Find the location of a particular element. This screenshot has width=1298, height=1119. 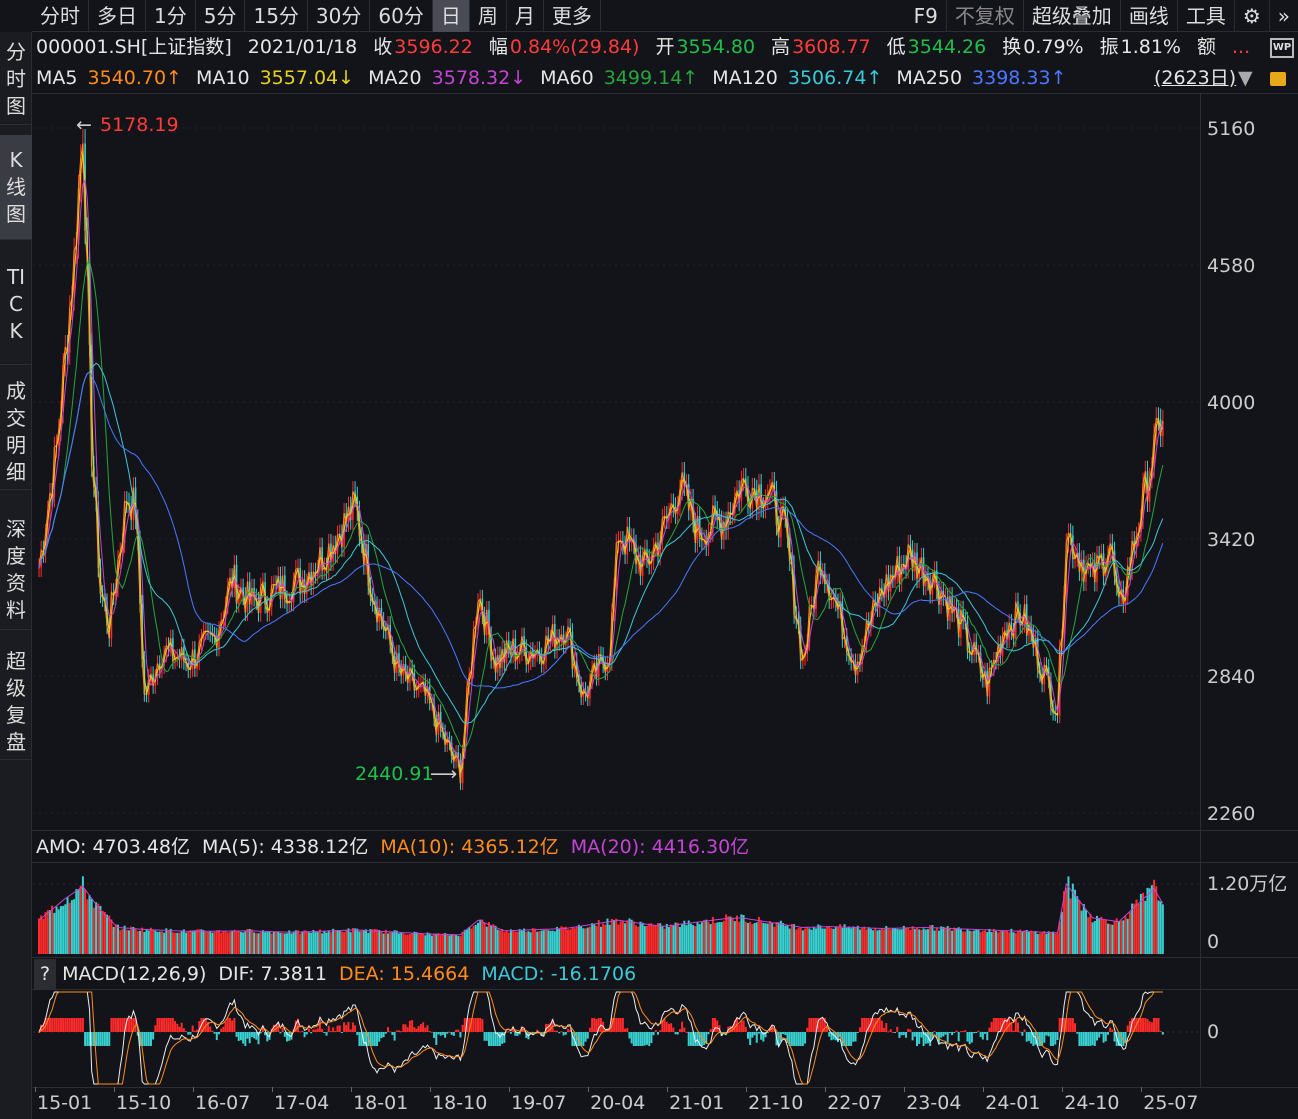

sidebar-tab: 分时图 is located at coordinates (16, 80).